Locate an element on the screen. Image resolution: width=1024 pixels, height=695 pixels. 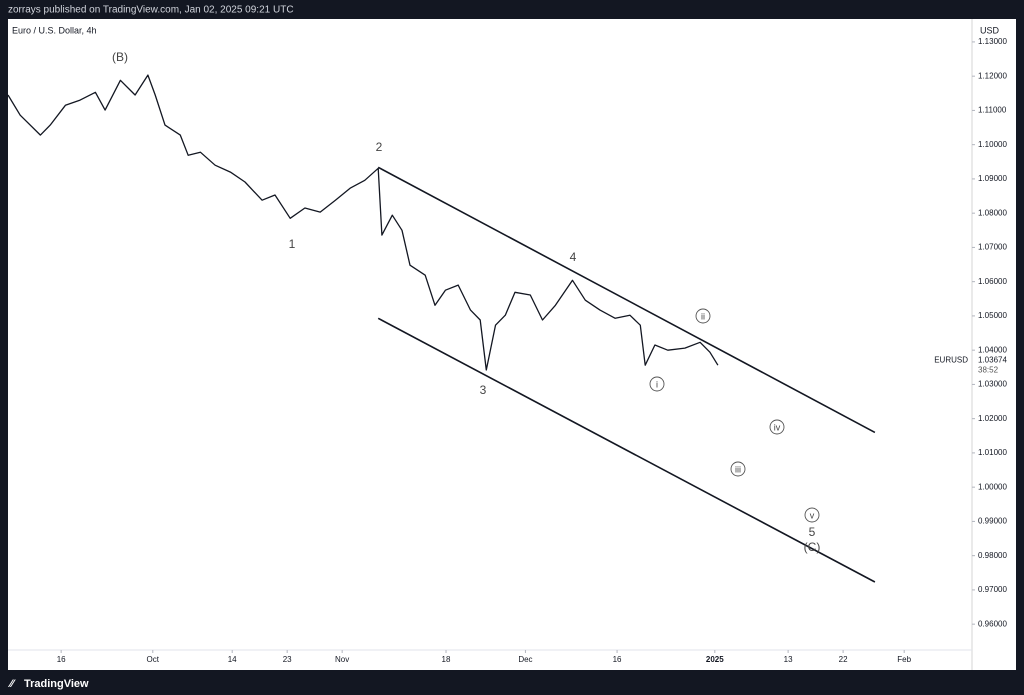
brand: TradingView is located at coordinates (56, 684).